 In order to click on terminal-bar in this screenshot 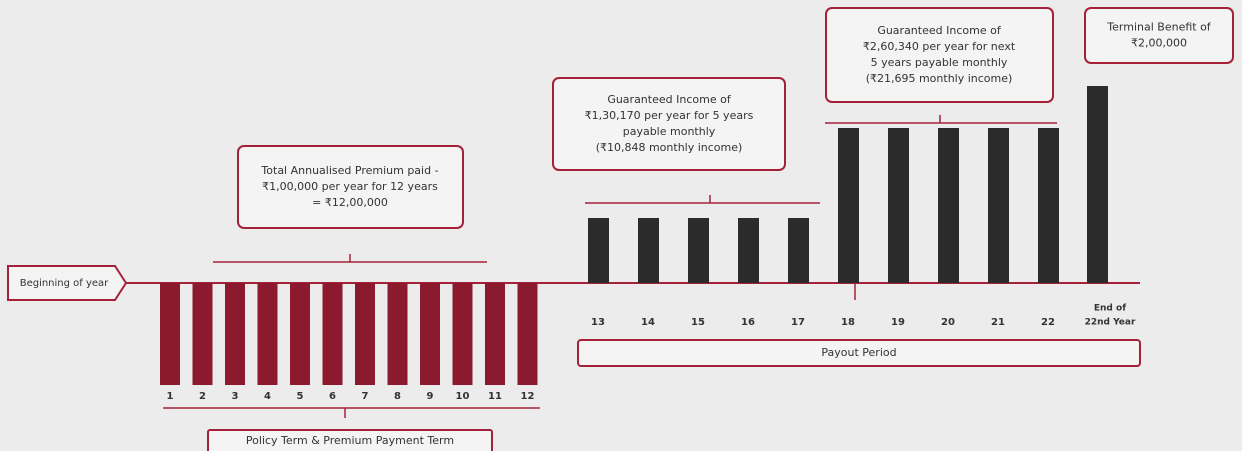, I will do `click(1097, 184)`.